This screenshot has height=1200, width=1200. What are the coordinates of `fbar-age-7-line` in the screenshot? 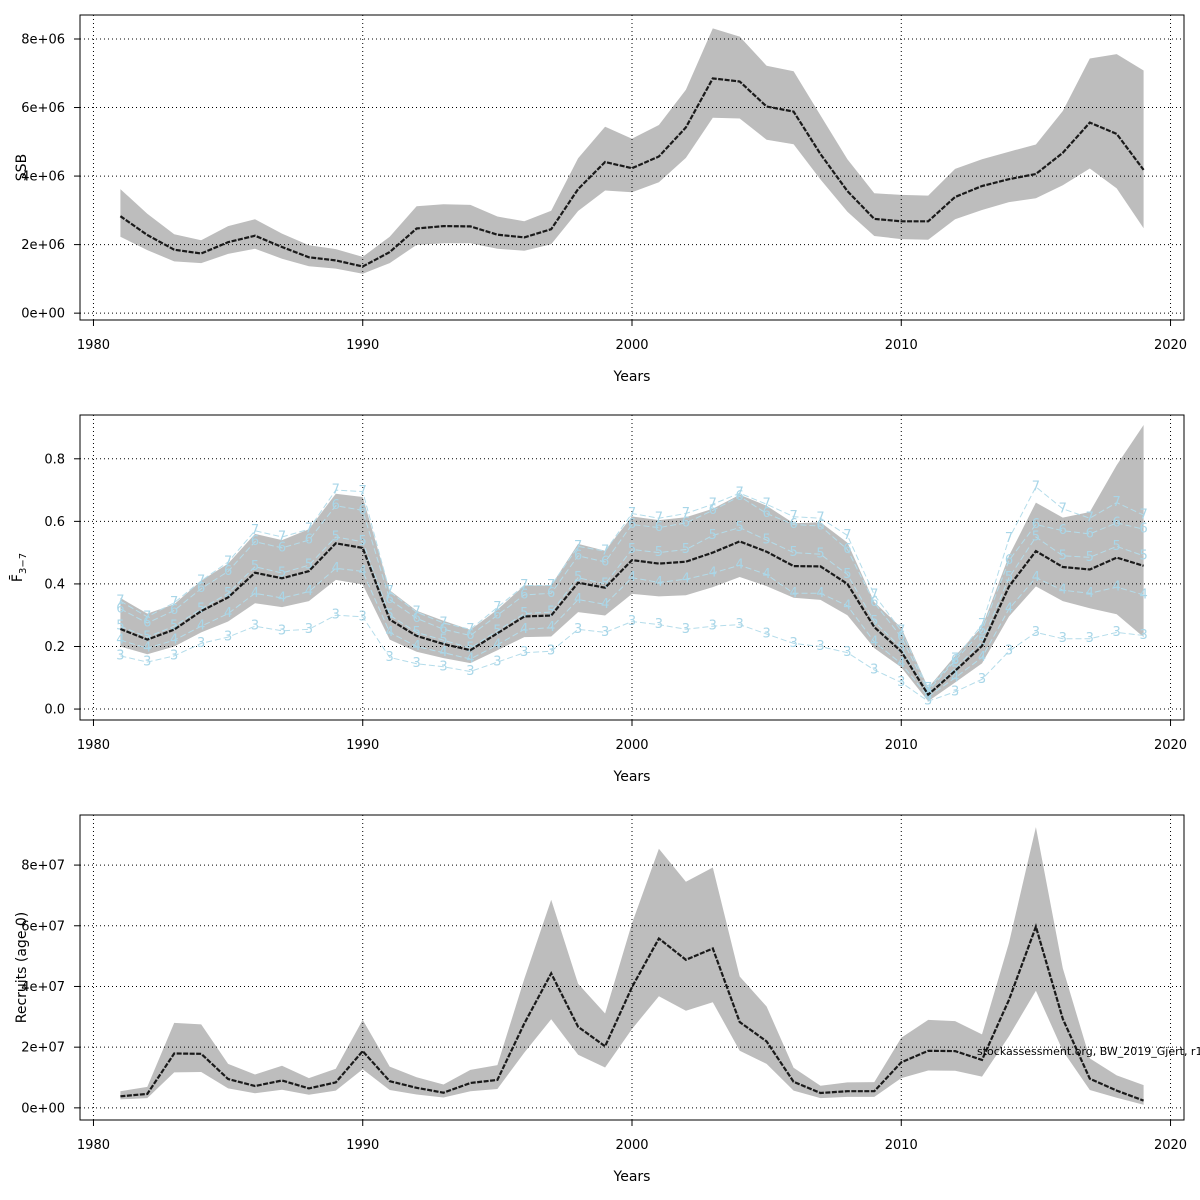 It's located at (632, 588).